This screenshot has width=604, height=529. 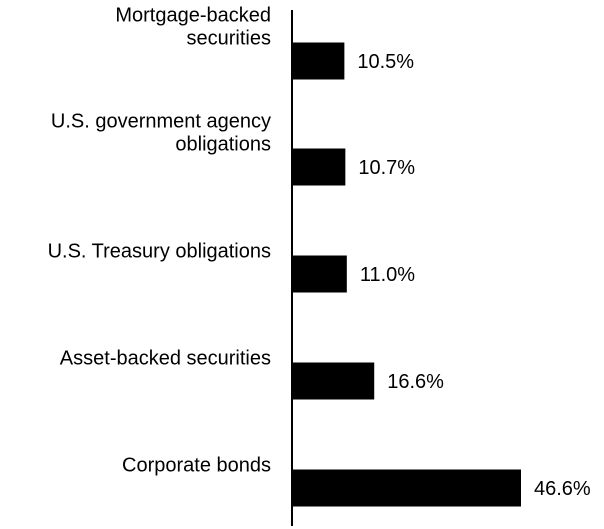 What do you see at coordinates (386, 168) in the screenshot?
I see `value-label-1: 10.7%` at bounding box center [386, 168].